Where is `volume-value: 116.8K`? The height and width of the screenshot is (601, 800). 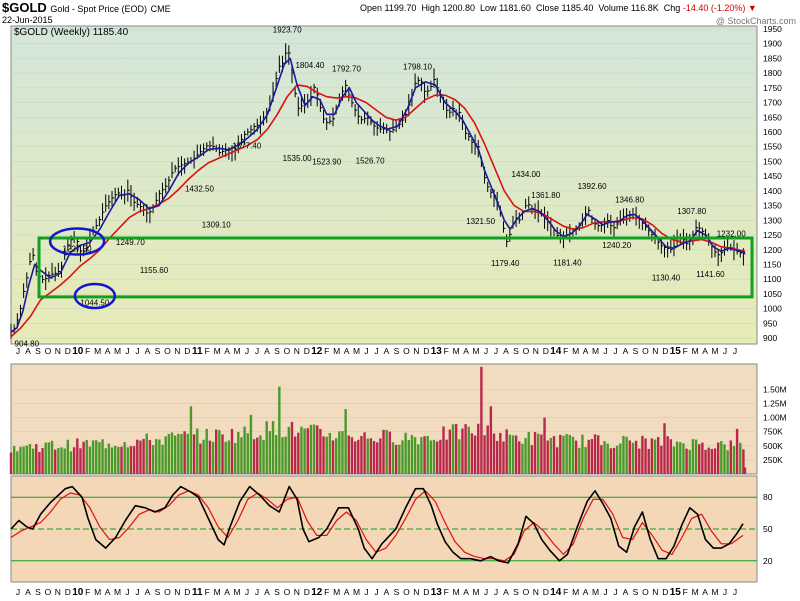 volume-value: 116.8K is located at coordinates (644, 8).